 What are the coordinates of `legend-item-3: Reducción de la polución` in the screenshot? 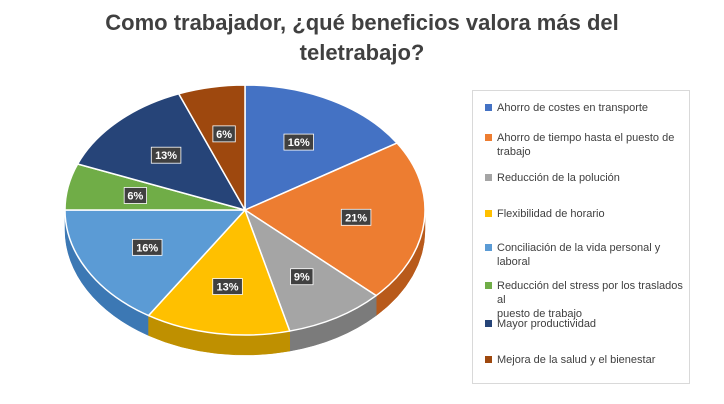 It's located at (585, 178).